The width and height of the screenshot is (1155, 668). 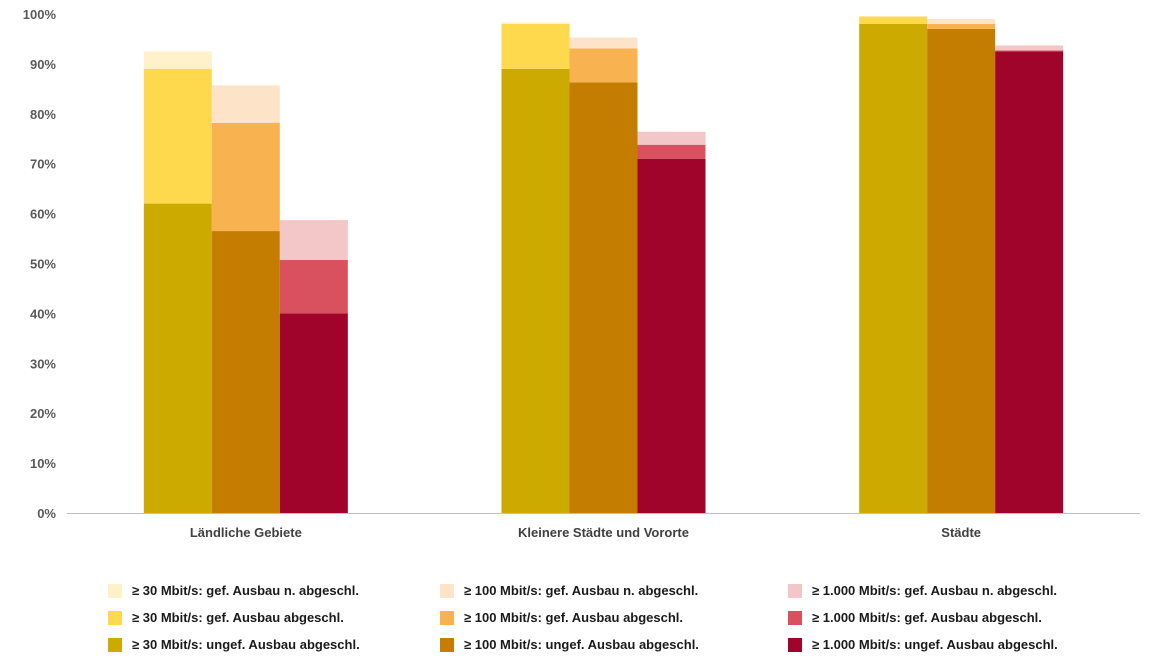 I want to click on x-tick-label: Städte, so click(x=961, y=532).